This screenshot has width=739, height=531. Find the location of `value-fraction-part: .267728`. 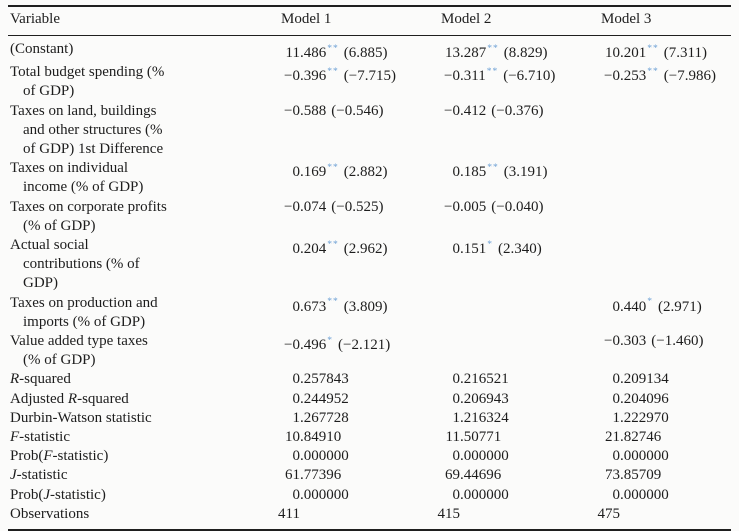

value-fraction-part: .267728 is located at coordinates (324, 417).